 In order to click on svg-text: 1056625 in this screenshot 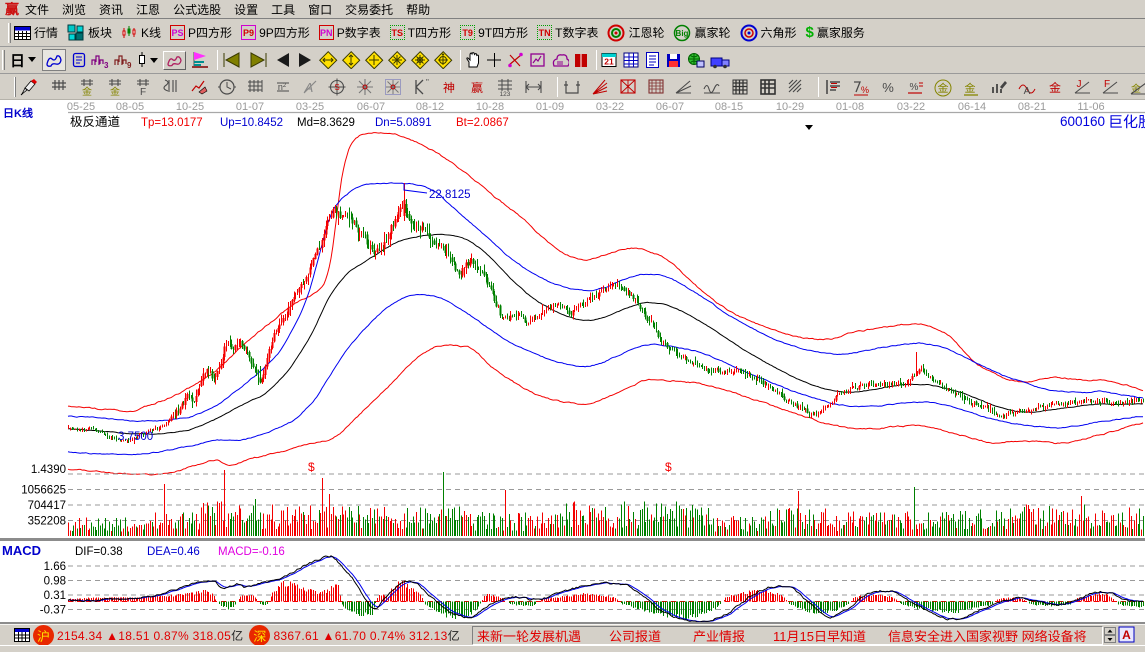, I will do `click(43, 491)`.